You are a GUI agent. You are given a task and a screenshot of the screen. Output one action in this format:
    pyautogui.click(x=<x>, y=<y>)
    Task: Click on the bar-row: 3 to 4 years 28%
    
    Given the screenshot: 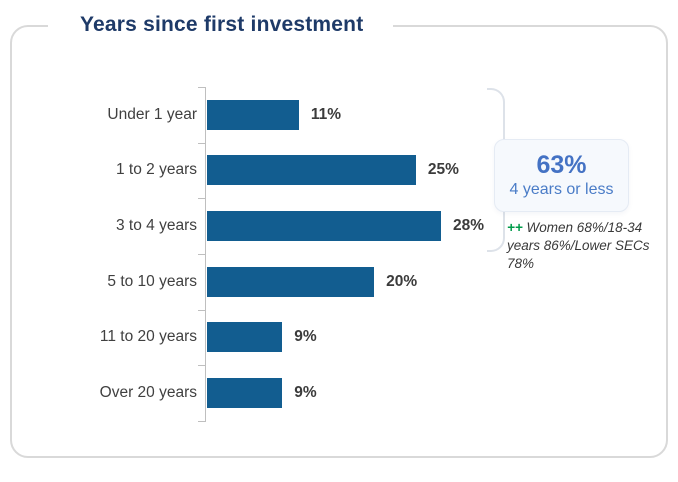 What is the action you would take?
    pyautogui.click(x=339, y=226)
    